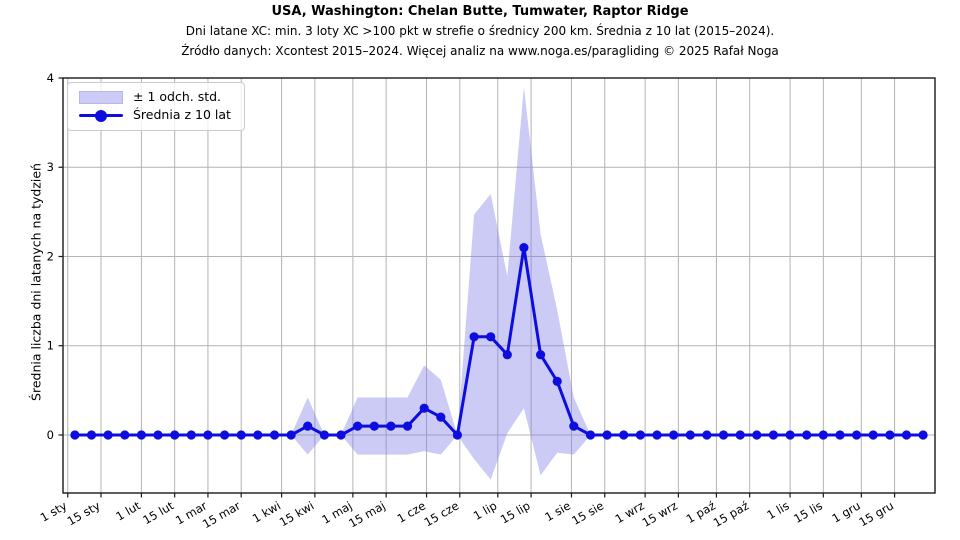  Describe the element at coordinates (777, 510) in the screenshot. I see `x-tick-label: 1 lis` at that location.